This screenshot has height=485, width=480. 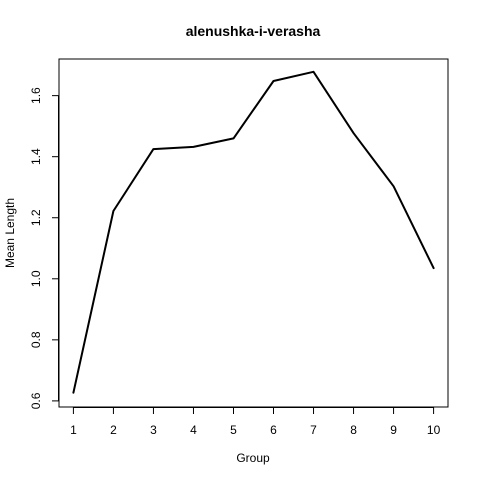 What do you see at coordinates (73, 430) in the screenshot?
I see `x-tick-label: 1` at bounding box center [73, 430].